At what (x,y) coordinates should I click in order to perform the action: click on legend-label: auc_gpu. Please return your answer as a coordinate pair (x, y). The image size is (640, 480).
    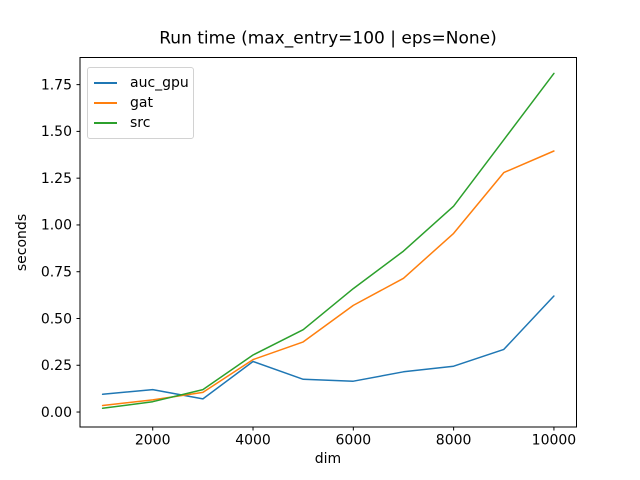
    Looking at the image, I should click on (159, 83).